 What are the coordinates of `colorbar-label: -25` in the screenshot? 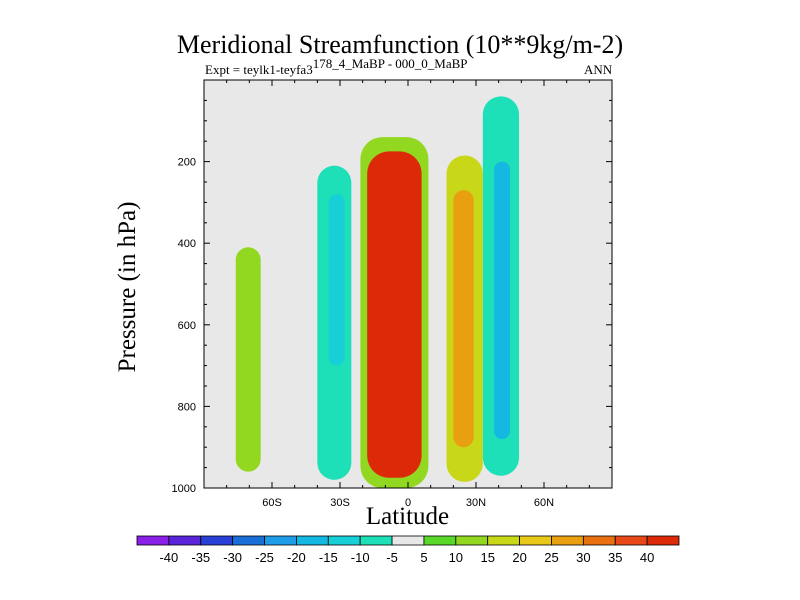 It's located at (264, 557).